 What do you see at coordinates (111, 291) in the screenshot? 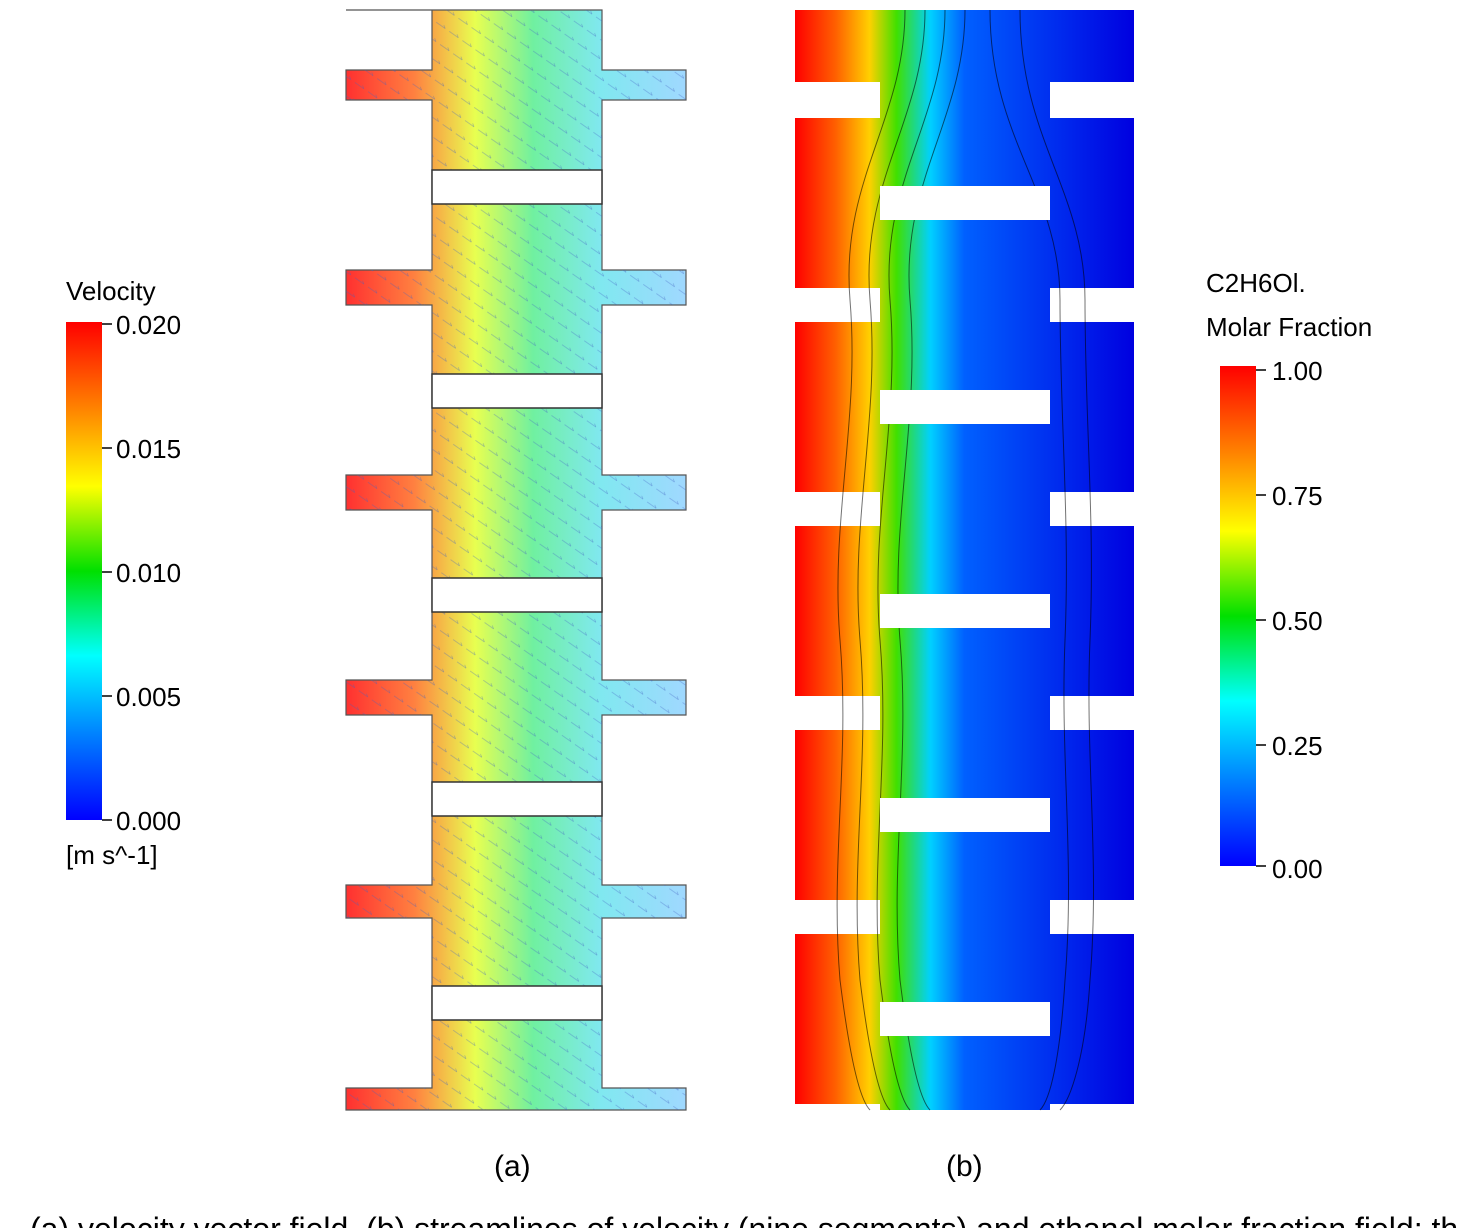
I see `velocity-legend-title: Velocity` at bounding box center [111, 291].